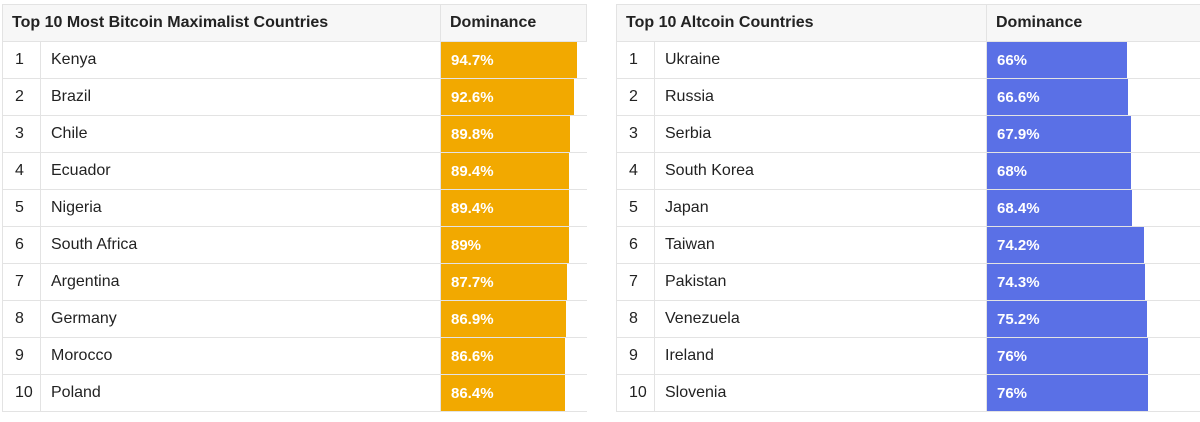 Image resolution: width=1200 pixels, height=422 pixels. I want to click on country-cell: Venezuela, so click(820, 319).